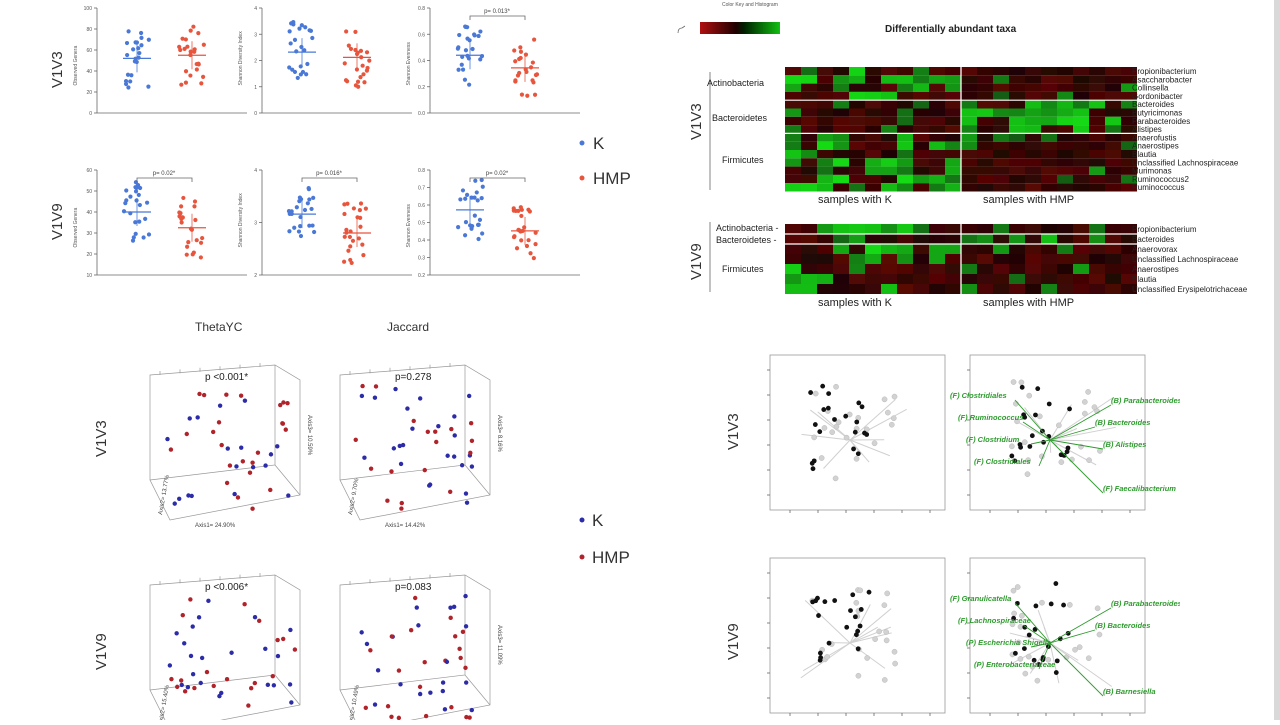 The height and width of the screenshot is (725, 1280). Describe the element at coordinates (164, 180) in the screenshot. I see `alpha-sig-bracket` at that location.